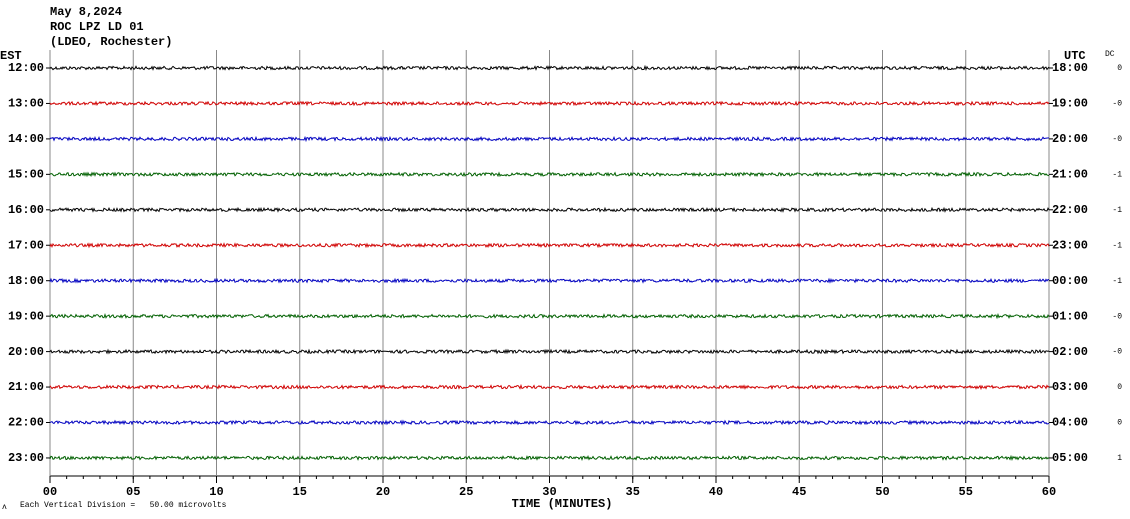  What do you see at coordinates (1070, 281) in the screenshot?
I see `utc-label: 00:00` at bounding box center [1070, 281].